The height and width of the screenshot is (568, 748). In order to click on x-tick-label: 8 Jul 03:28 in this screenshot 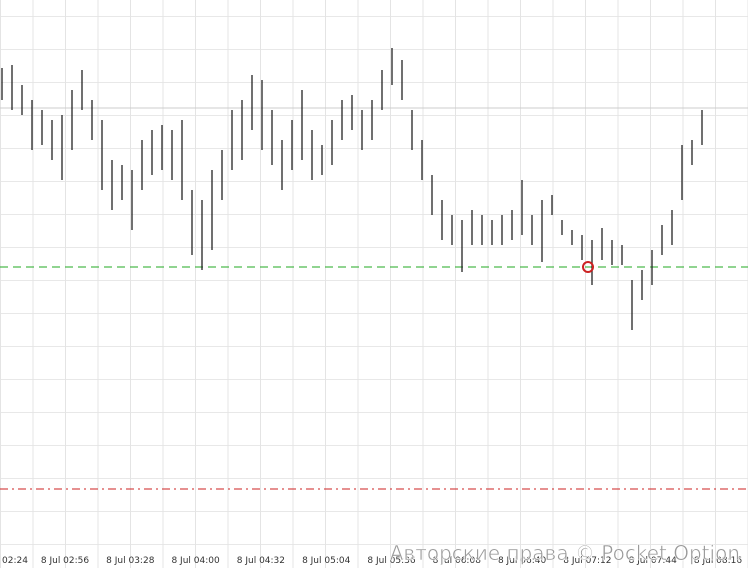, I will do `click(130, 561)`.